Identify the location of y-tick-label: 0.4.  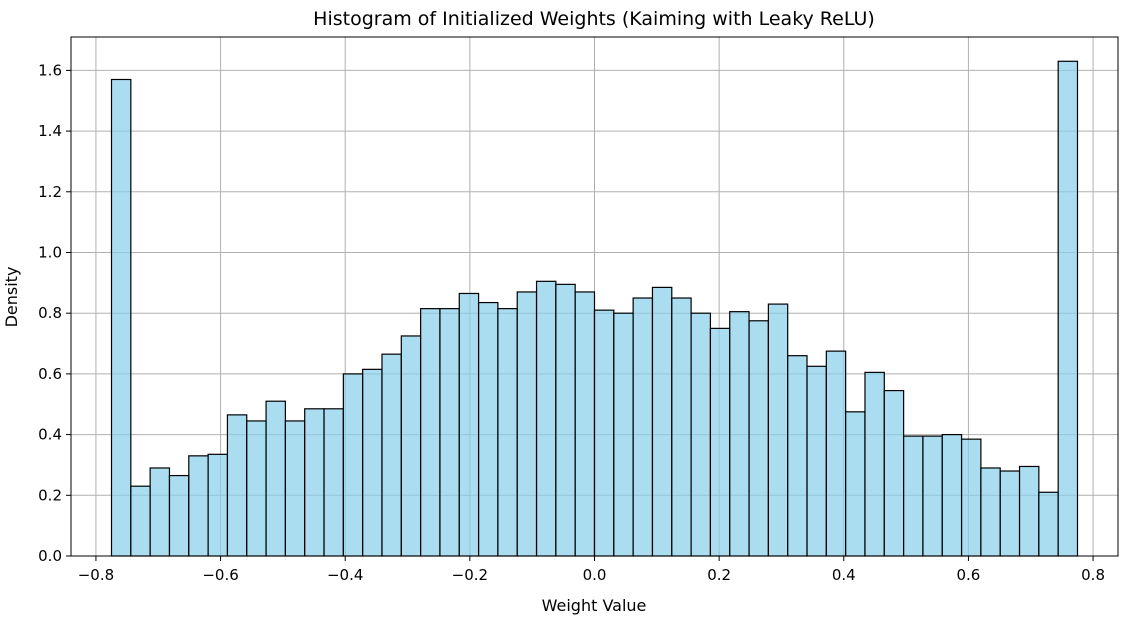
(50, 435).